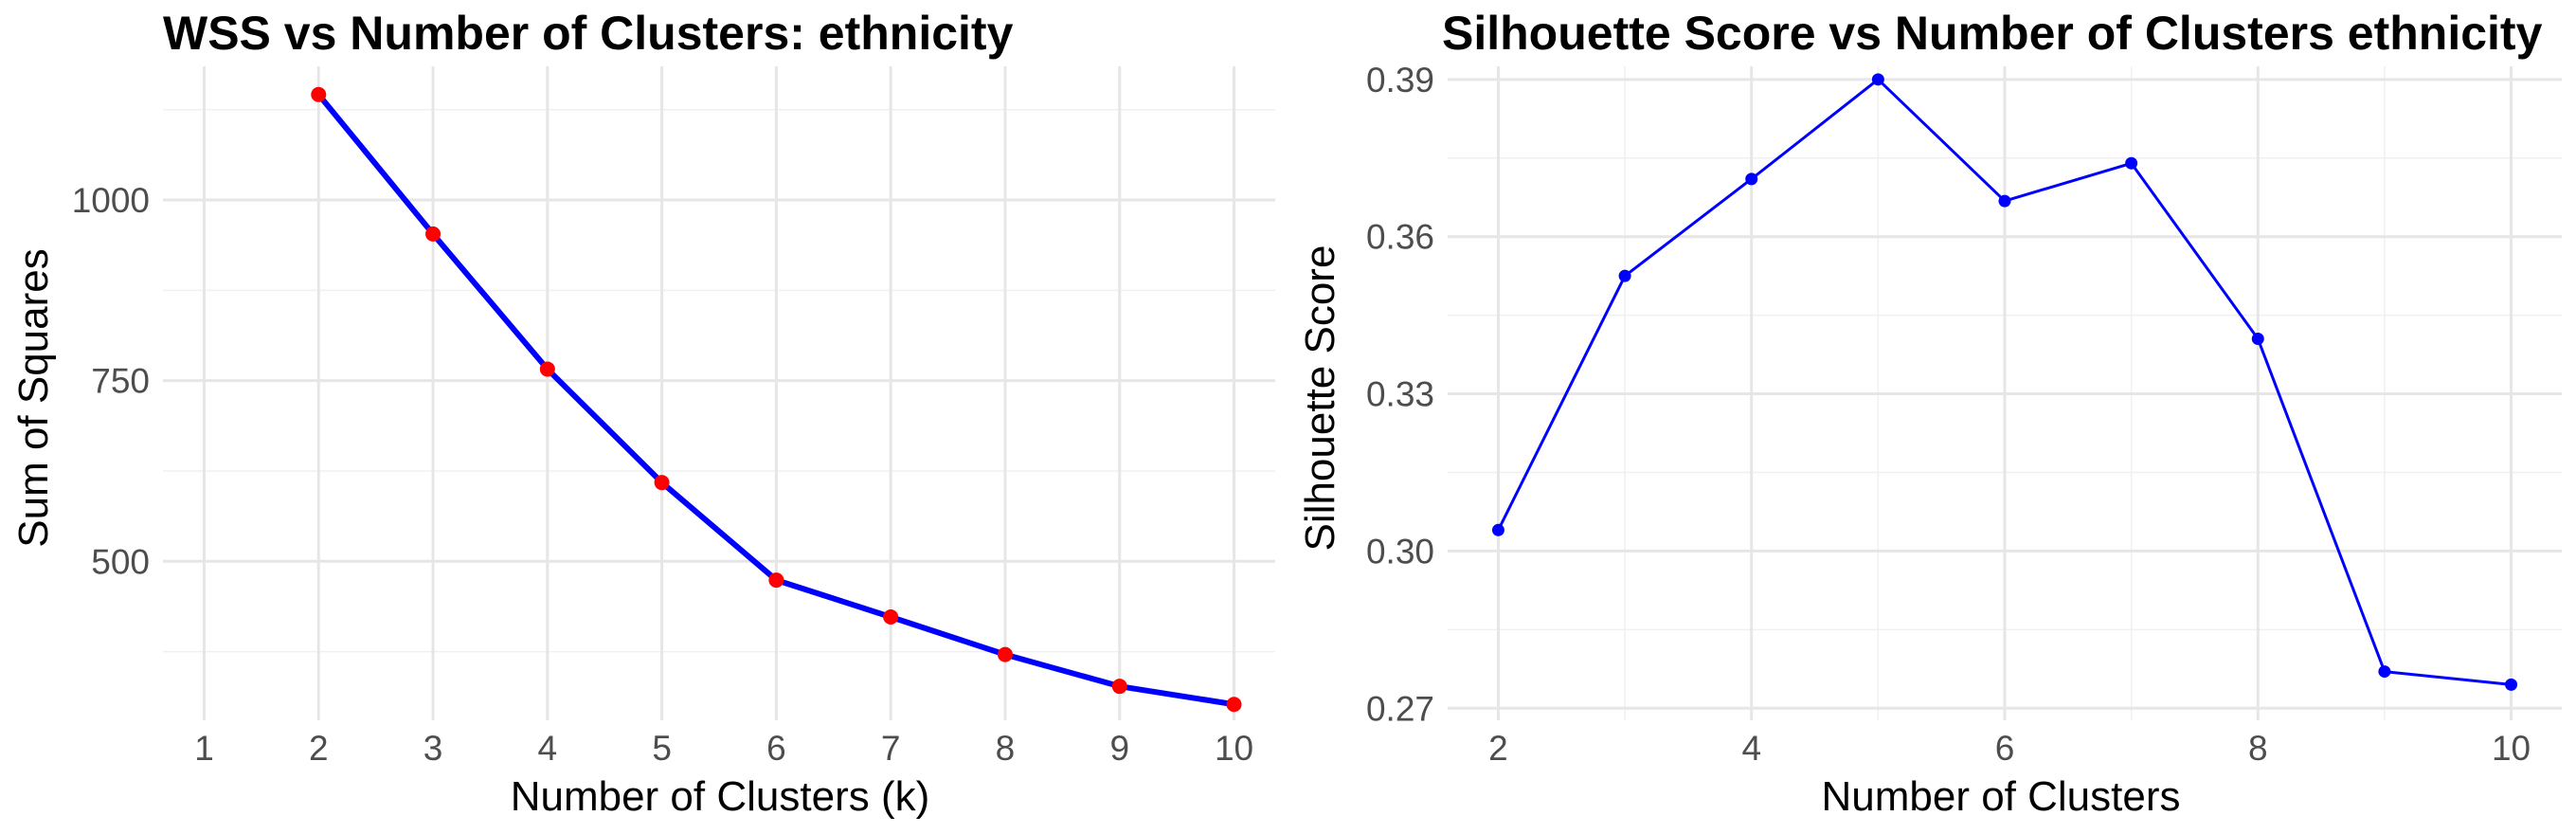 Image resolution: width=2576 pixels, height=834 pixels. I want to click on x-tick-label: 9, so click(1119, 749).